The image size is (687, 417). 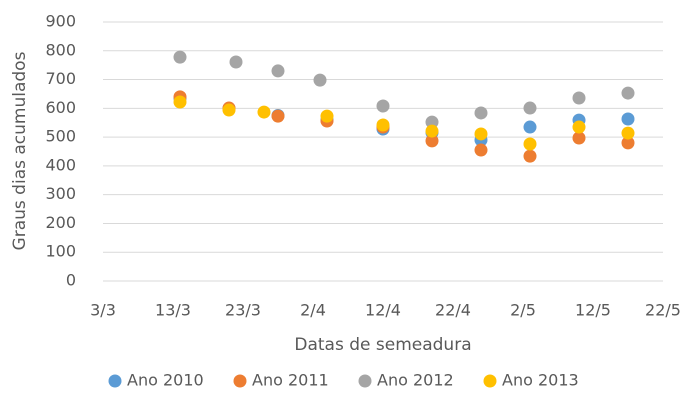 What do you see at coordinates (383, 310) in the screenshot?
I see `x-tick-label: 12/4` at bounding box center [383, 310].